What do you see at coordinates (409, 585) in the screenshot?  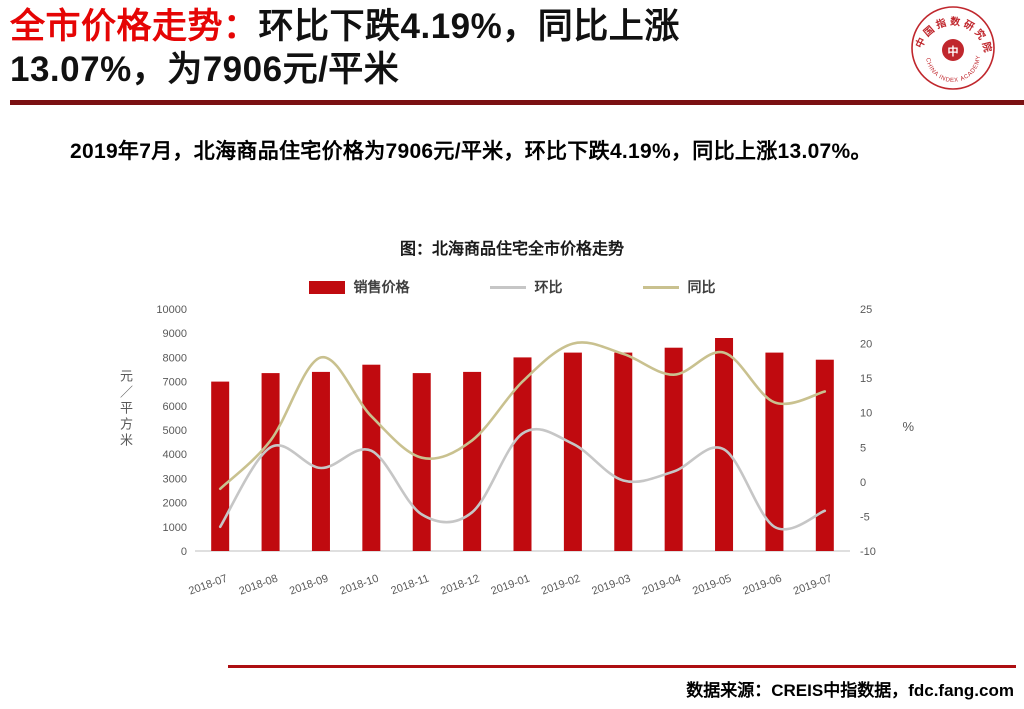 I see `svg-text: 2018-11` at bounding box center [409, 585].